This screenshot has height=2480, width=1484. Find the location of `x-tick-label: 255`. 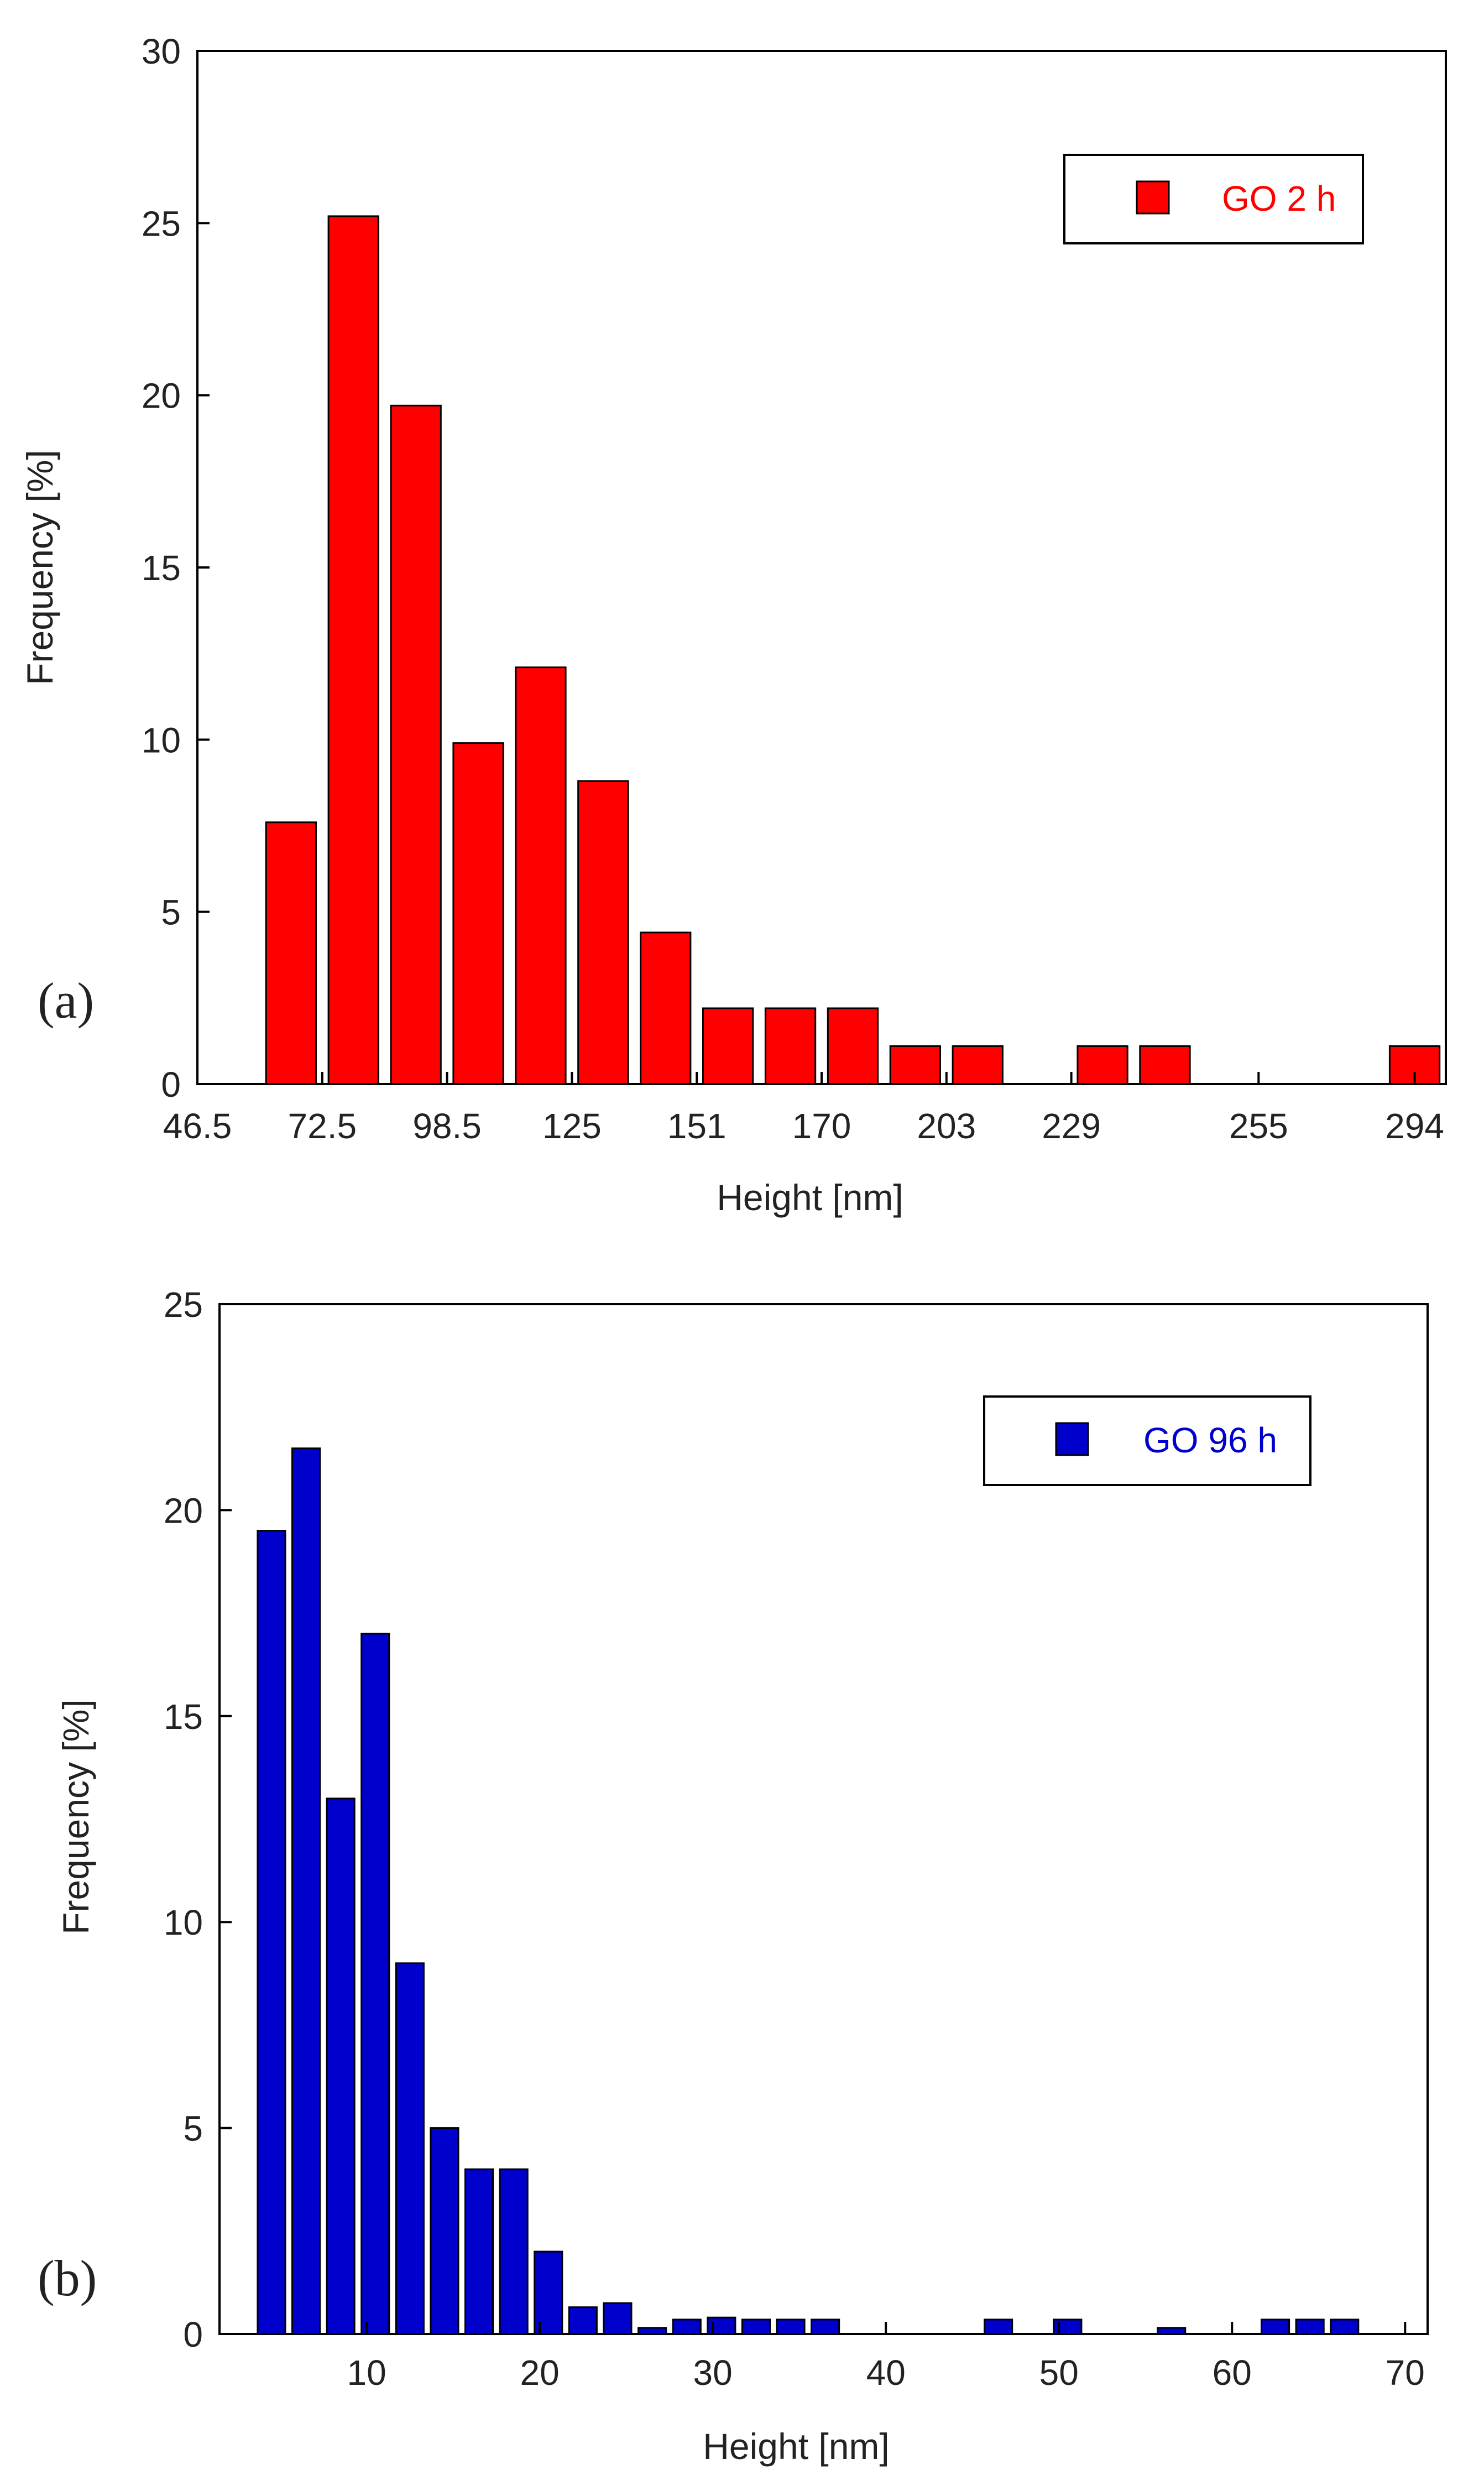

x-tick-label: 255 is located at coordinates (1259, 1126).